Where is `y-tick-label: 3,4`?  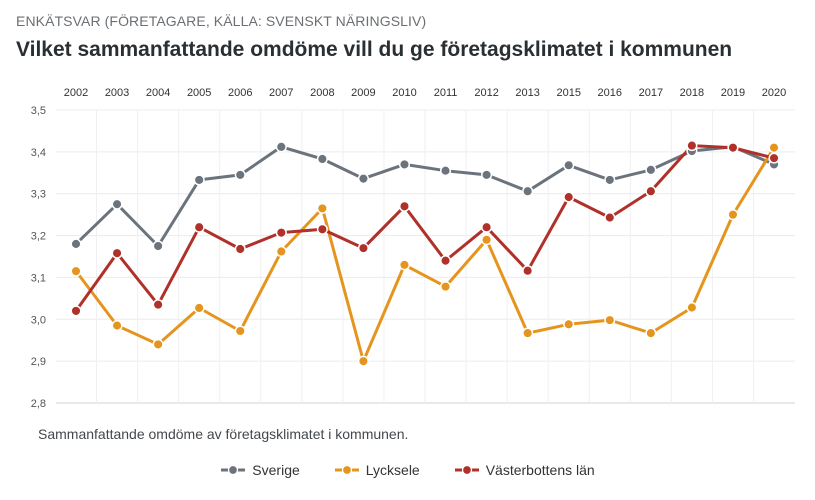 y-tick-label: 3,4 is located at coordinates (38, 153).